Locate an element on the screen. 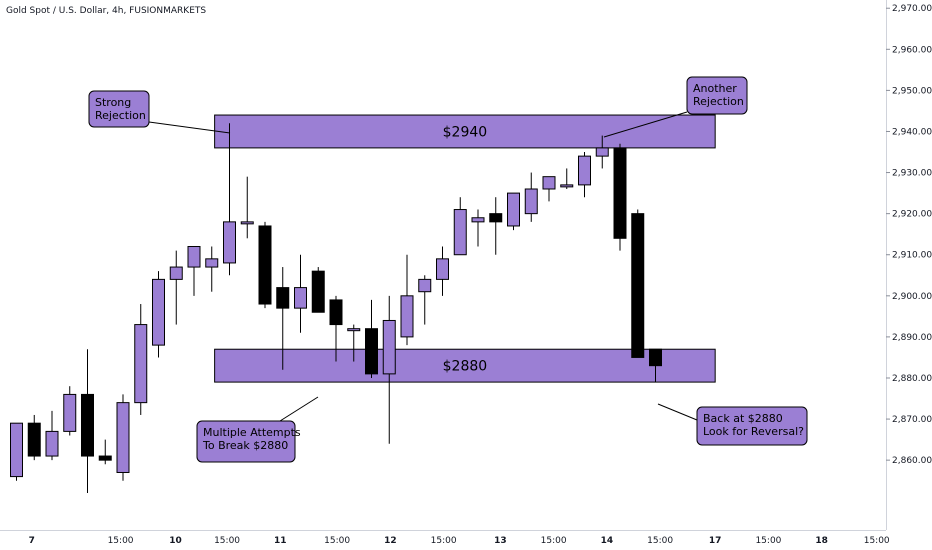 This screenshot has width=932, height=550. y-tick-label: 2,900.00 is located at coordinates (912, 297).